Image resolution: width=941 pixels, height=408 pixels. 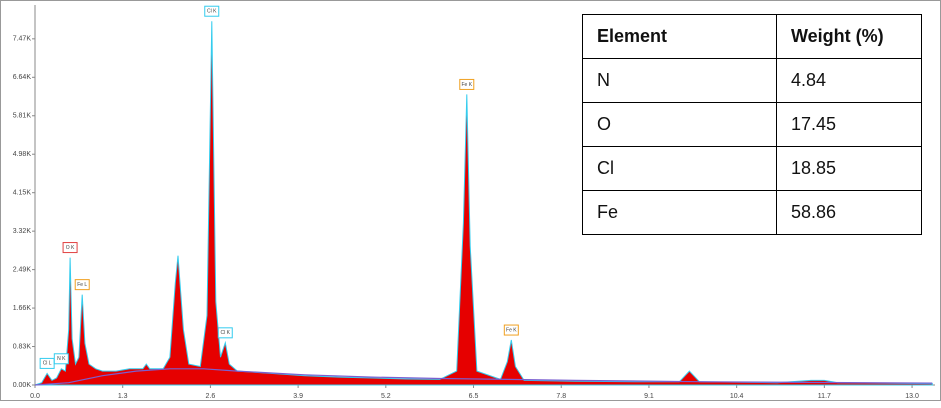 I want to click on peak-label: Fe L, so click(x=82, y=285).